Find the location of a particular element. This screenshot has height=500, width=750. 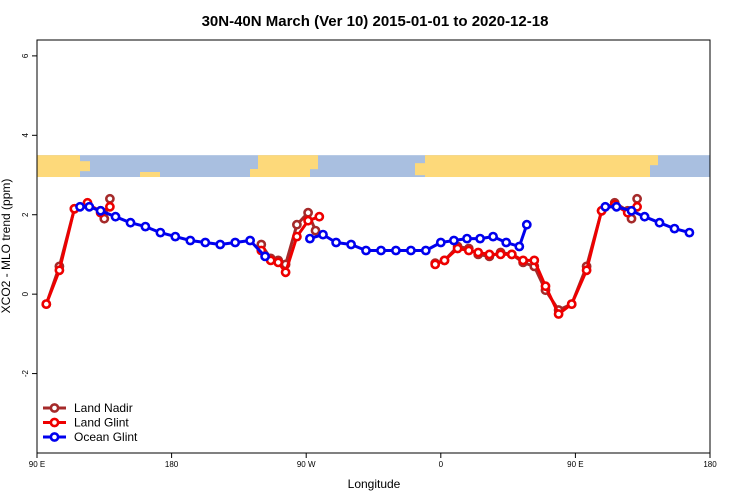

y-tick-label: 4 is located at coordinates (25, 135).